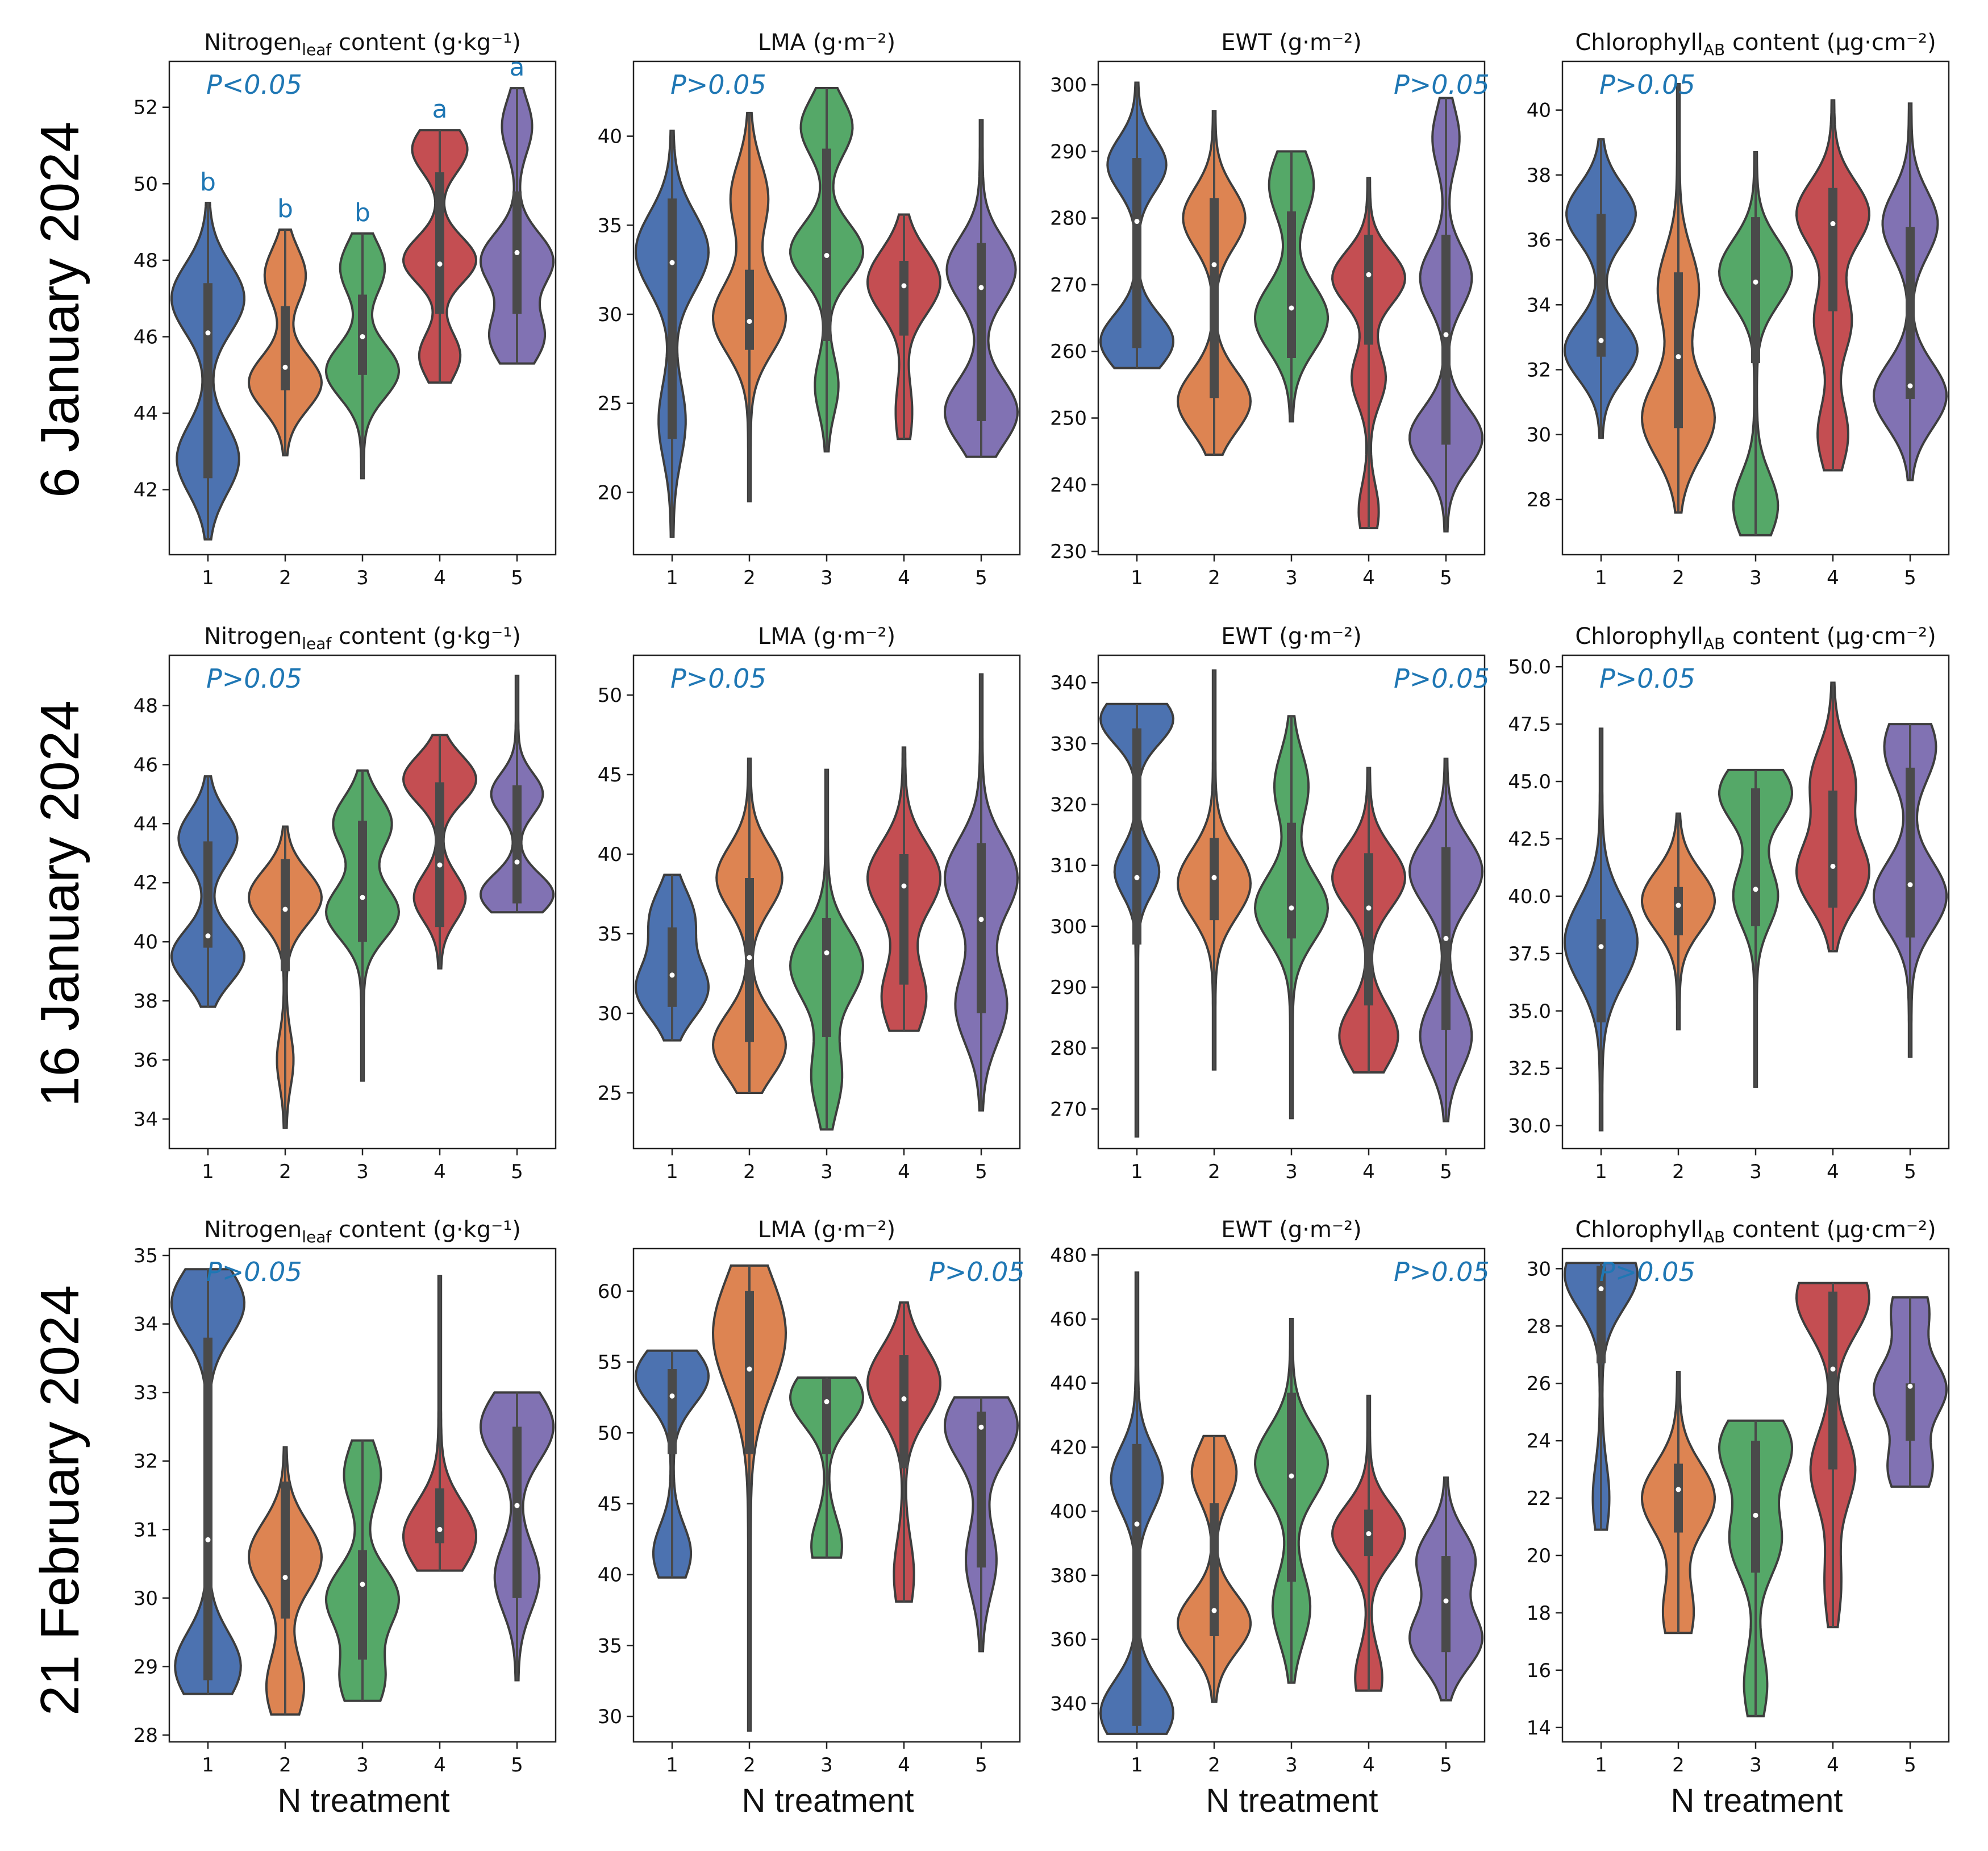  Describe the element at coordinates (610, 404) in the screenshot. I see `y-tick-label: 25` at that location.